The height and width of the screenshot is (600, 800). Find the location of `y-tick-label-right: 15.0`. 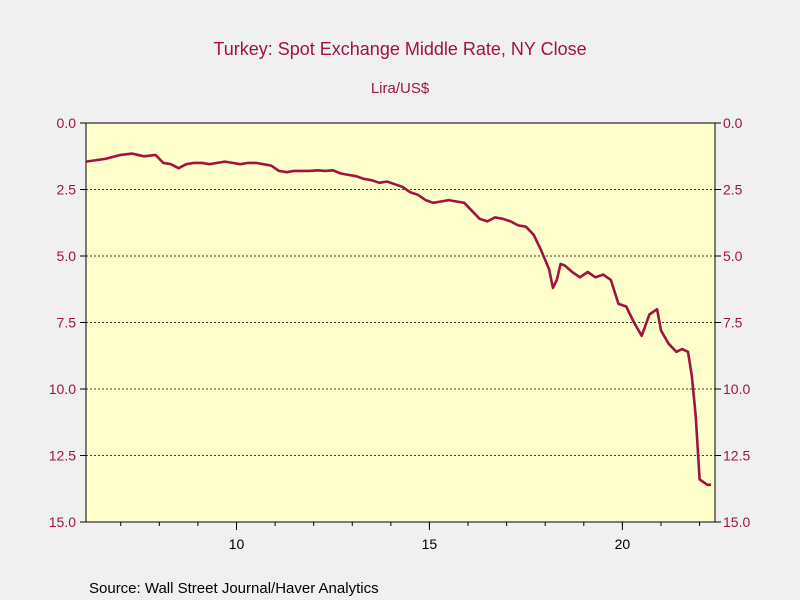

y-tick-label-right: 15.0 is located at coordinates (736, 522).